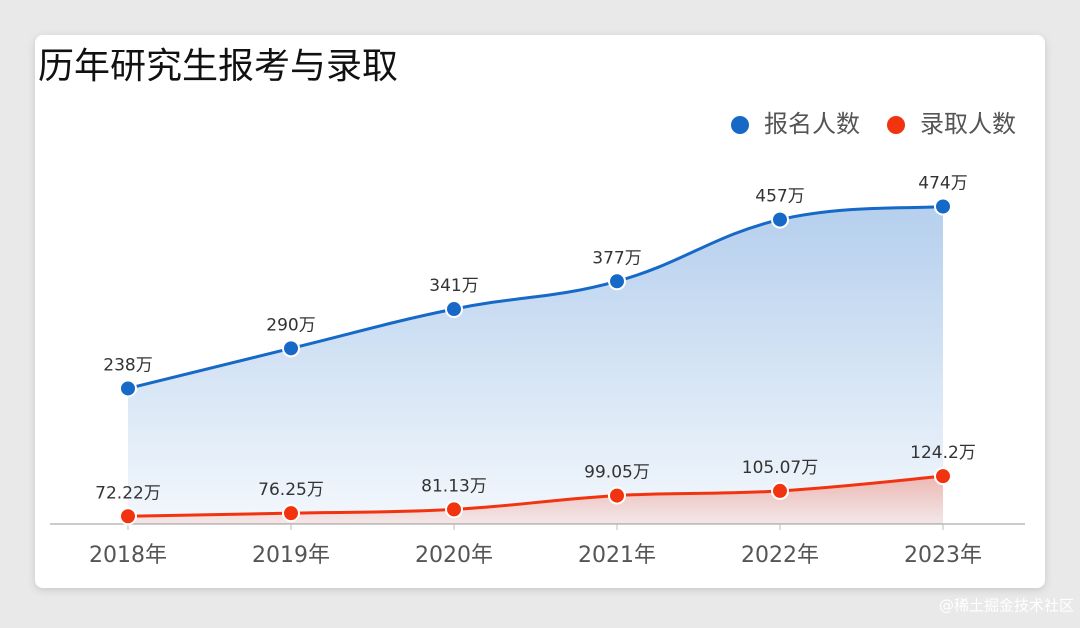  I want to click on x-tick-label: 2023年, so click(943, 555).